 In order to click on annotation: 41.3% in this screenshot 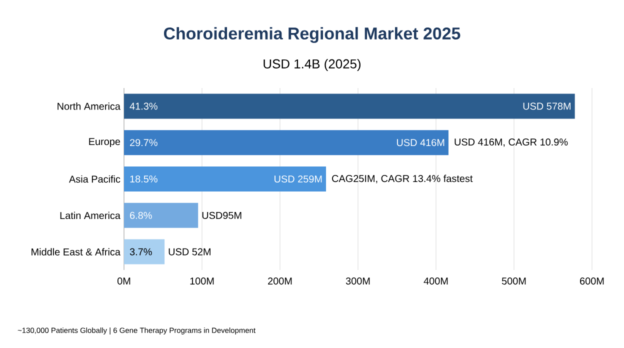, I will do `click(144, 106)`.